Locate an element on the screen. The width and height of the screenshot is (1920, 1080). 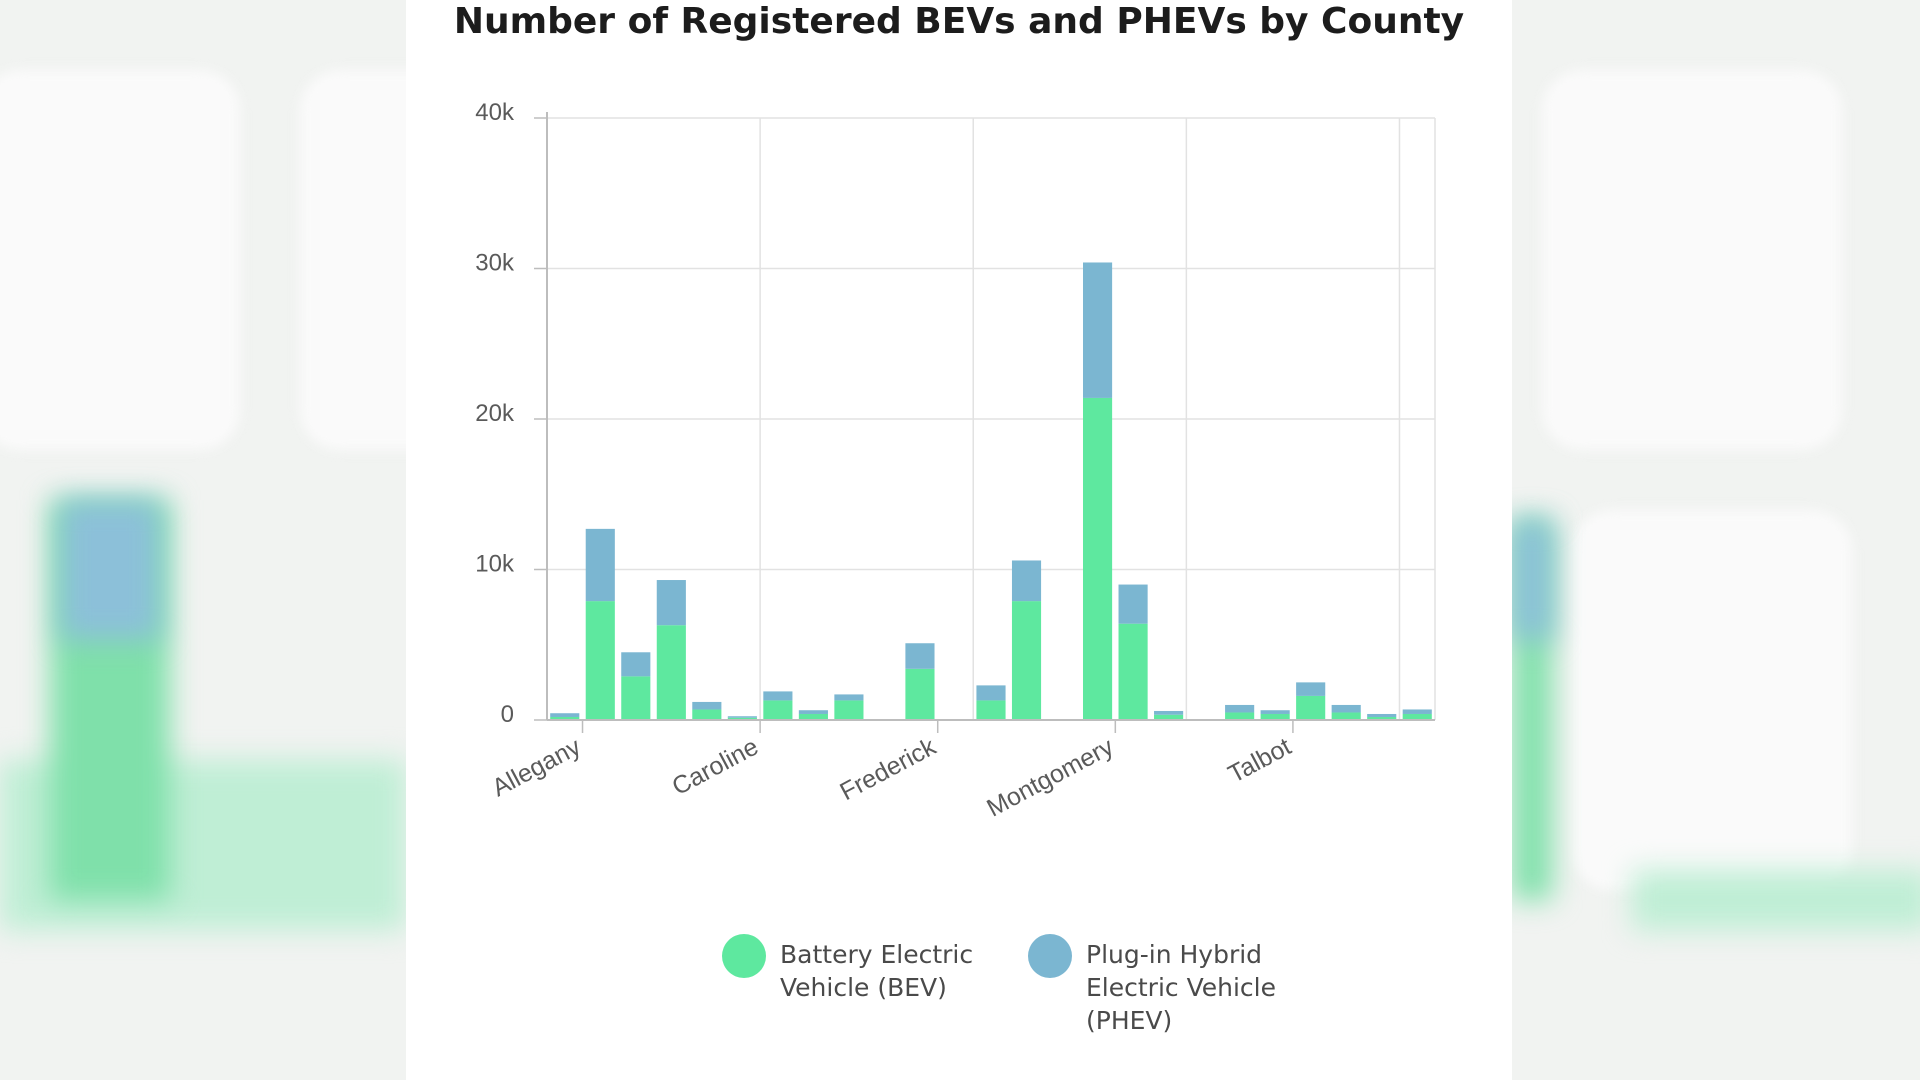
legend-item-bev: Battery Electric Vehicle (BEV) is located at coordinates (851, 985).